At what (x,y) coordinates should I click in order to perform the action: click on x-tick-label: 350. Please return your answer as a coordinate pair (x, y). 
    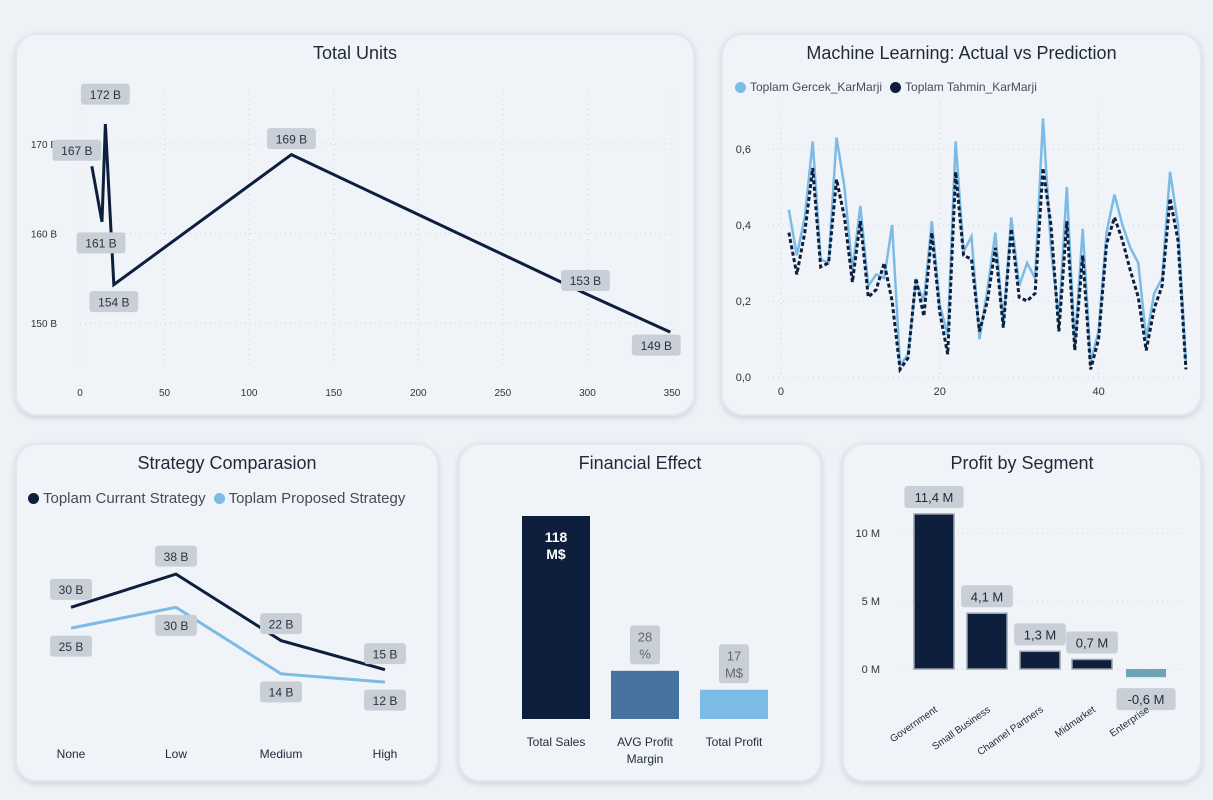
    Looking at the image, I should click on (672, 393).